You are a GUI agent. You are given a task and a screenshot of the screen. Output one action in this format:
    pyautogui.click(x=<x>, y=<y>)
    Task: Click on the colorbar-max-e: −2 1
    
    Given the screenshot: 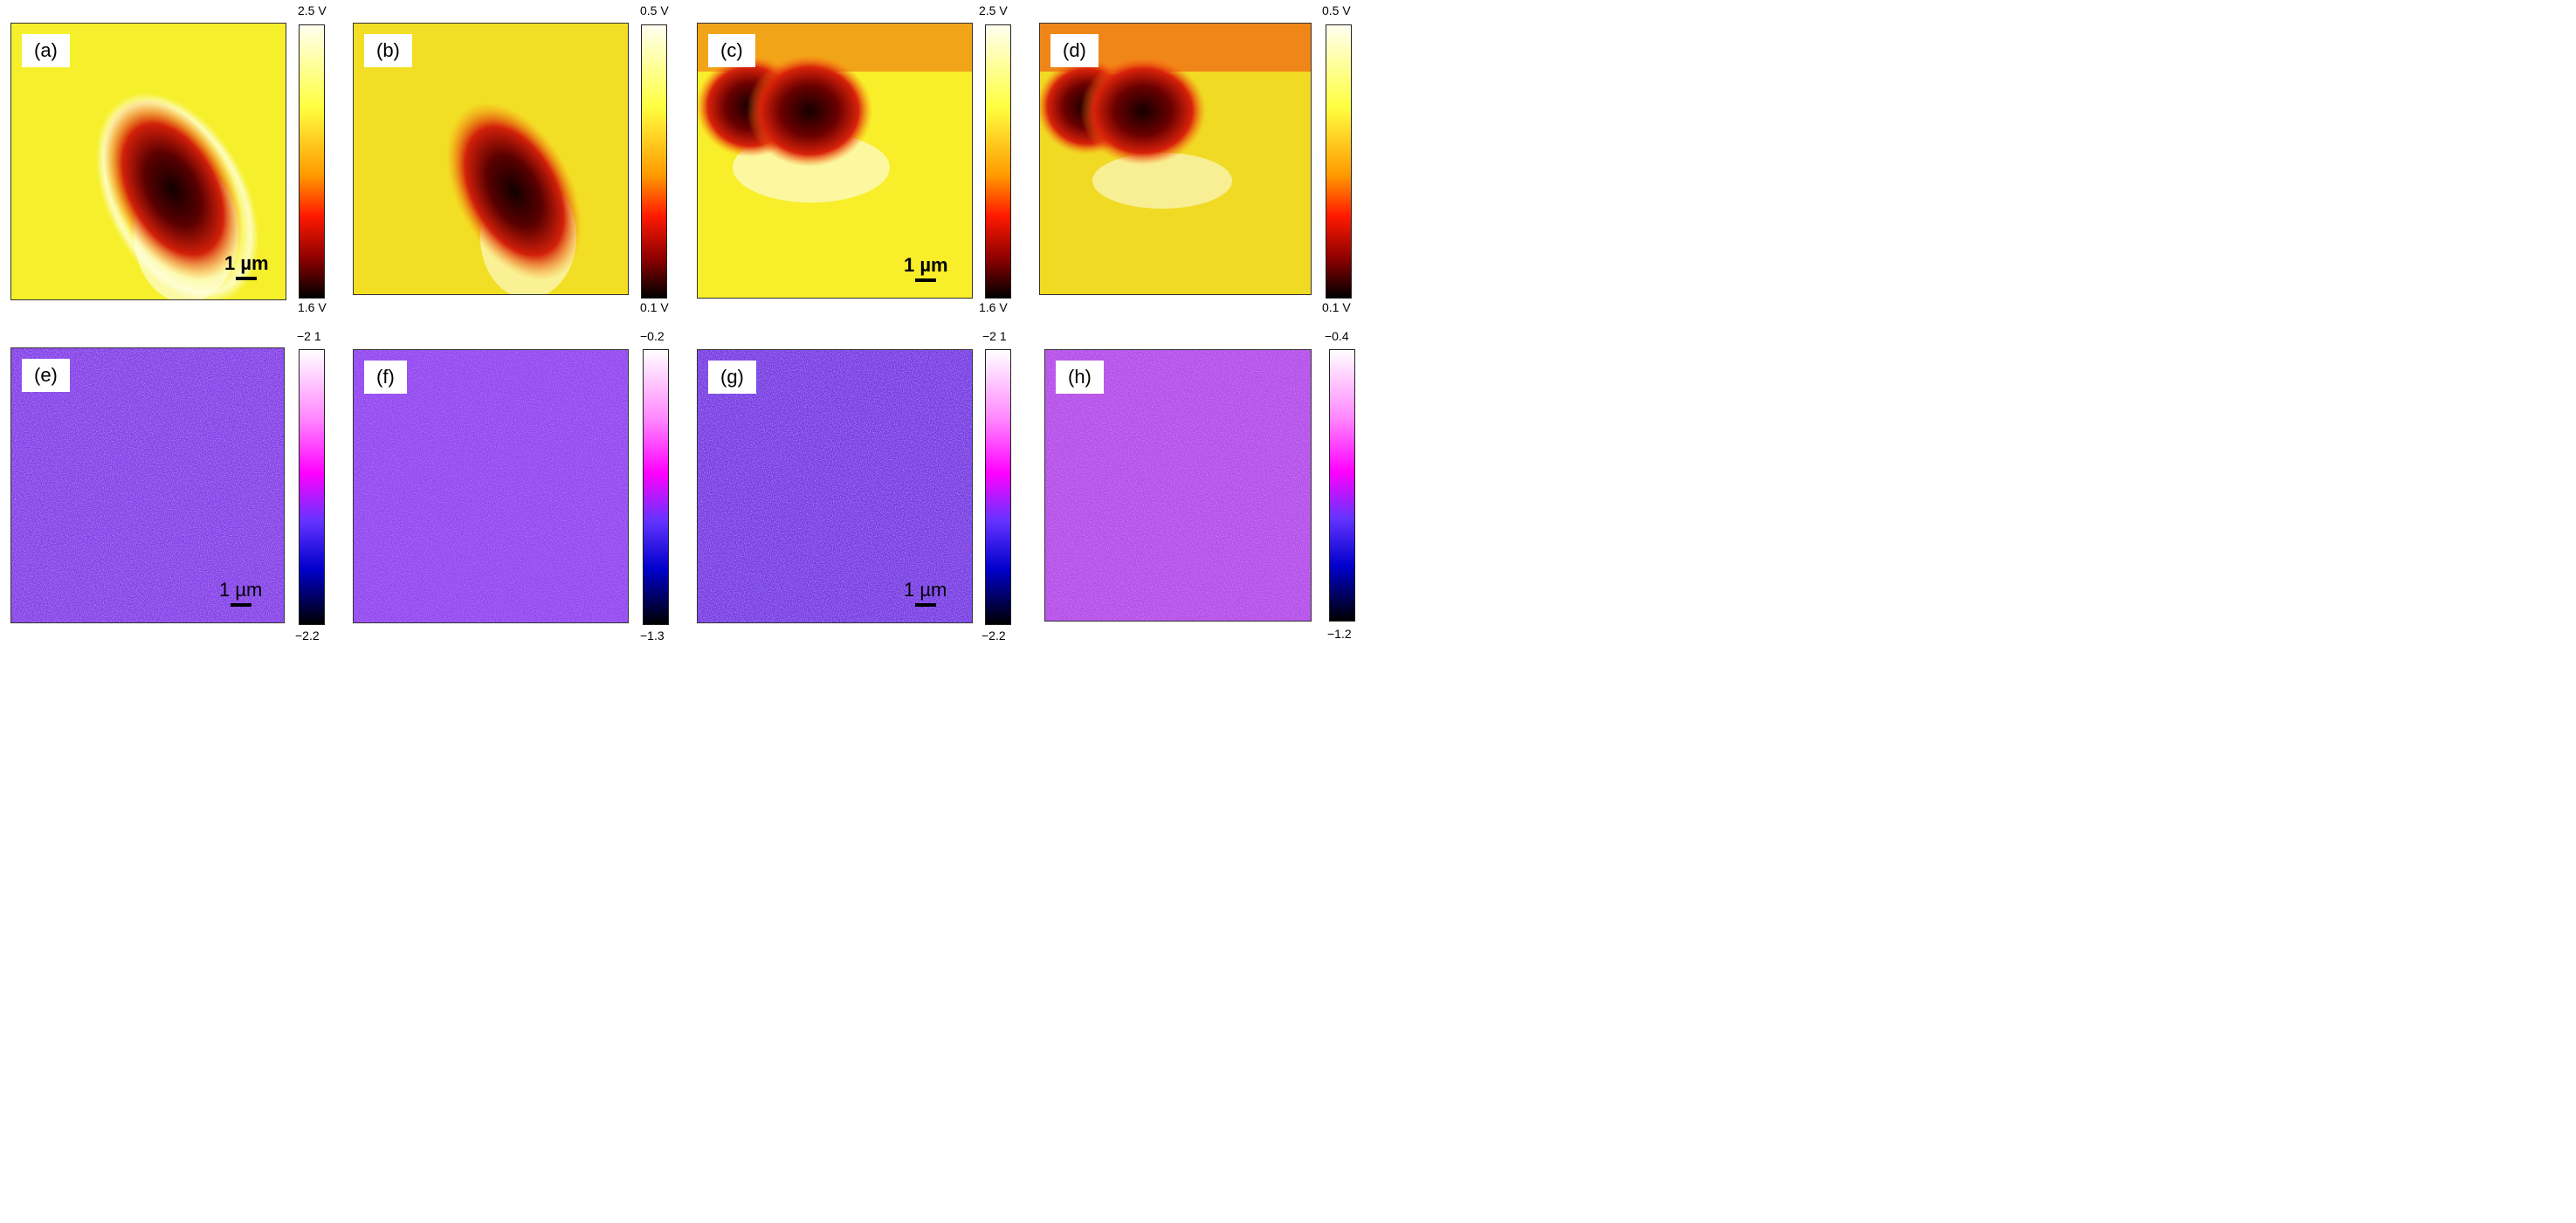 What is the action you would take?
    pyautogui.click(x=309, y=336)
    